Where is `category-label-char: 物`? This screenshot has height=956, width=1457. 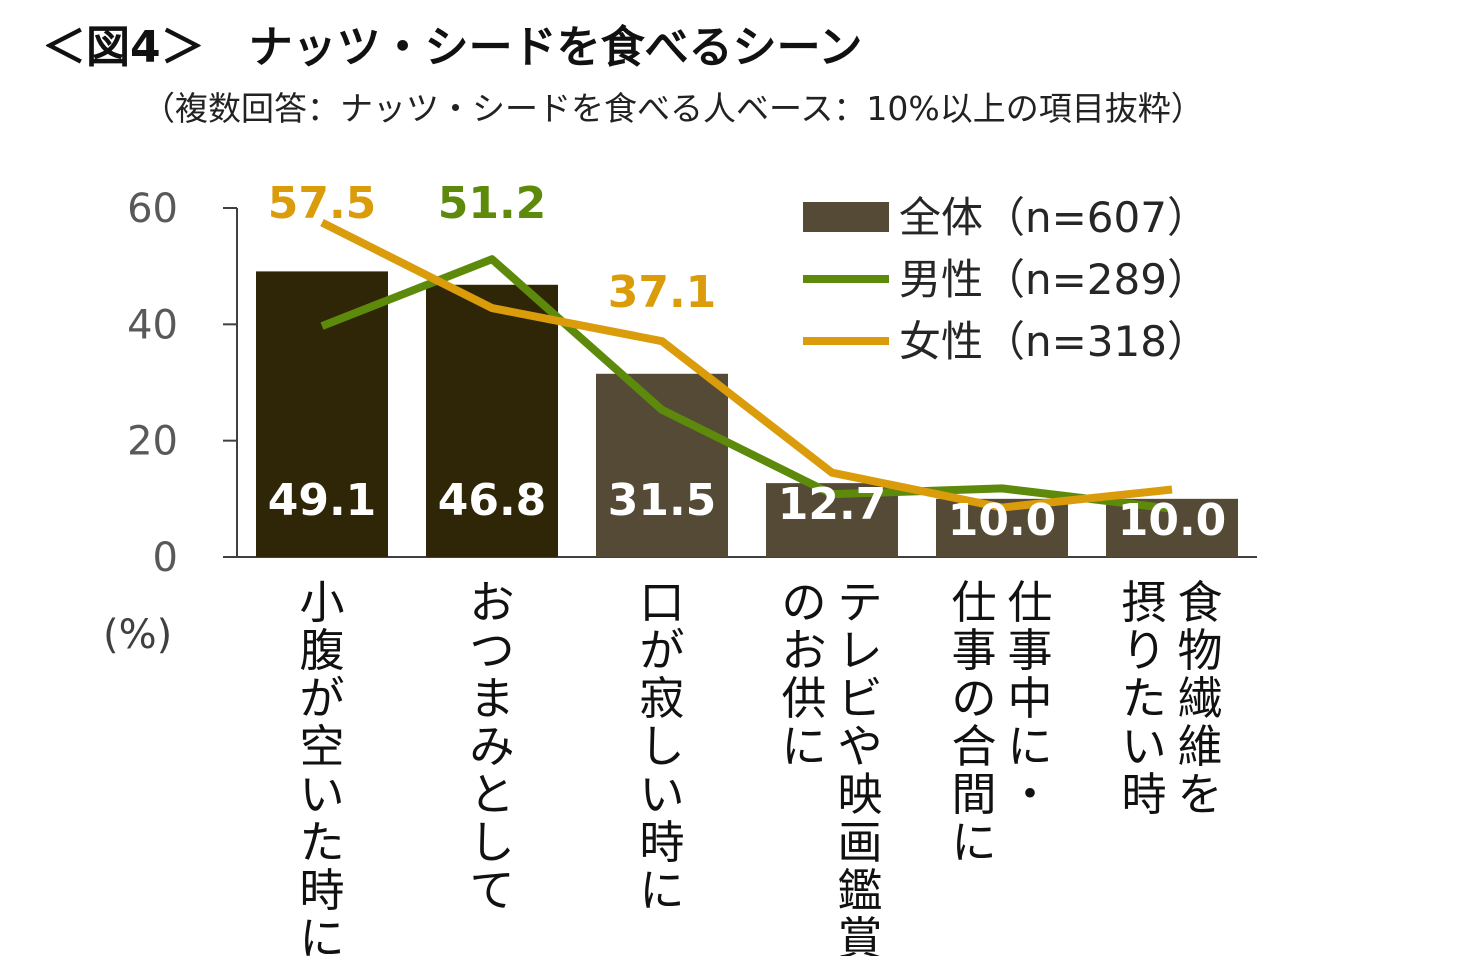
category-label-char: 物 is located at coordinates (1199, 650).